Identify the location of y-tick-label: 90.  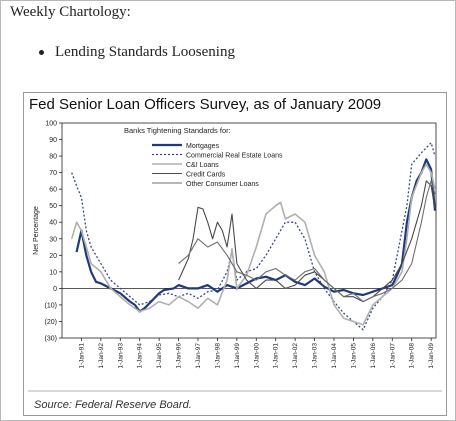
(53, 140).